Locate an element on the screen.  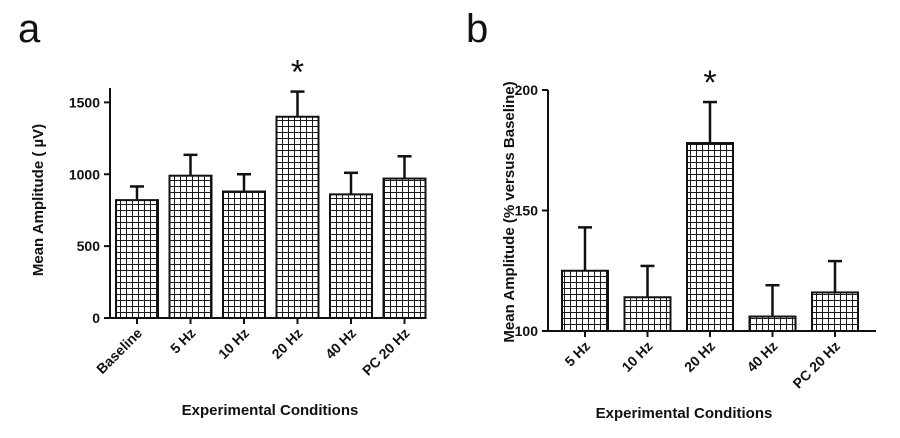
panel-b-y-axis-title: Mean Amplitude (% versus Baseline) is located at coordinates (509, 211).